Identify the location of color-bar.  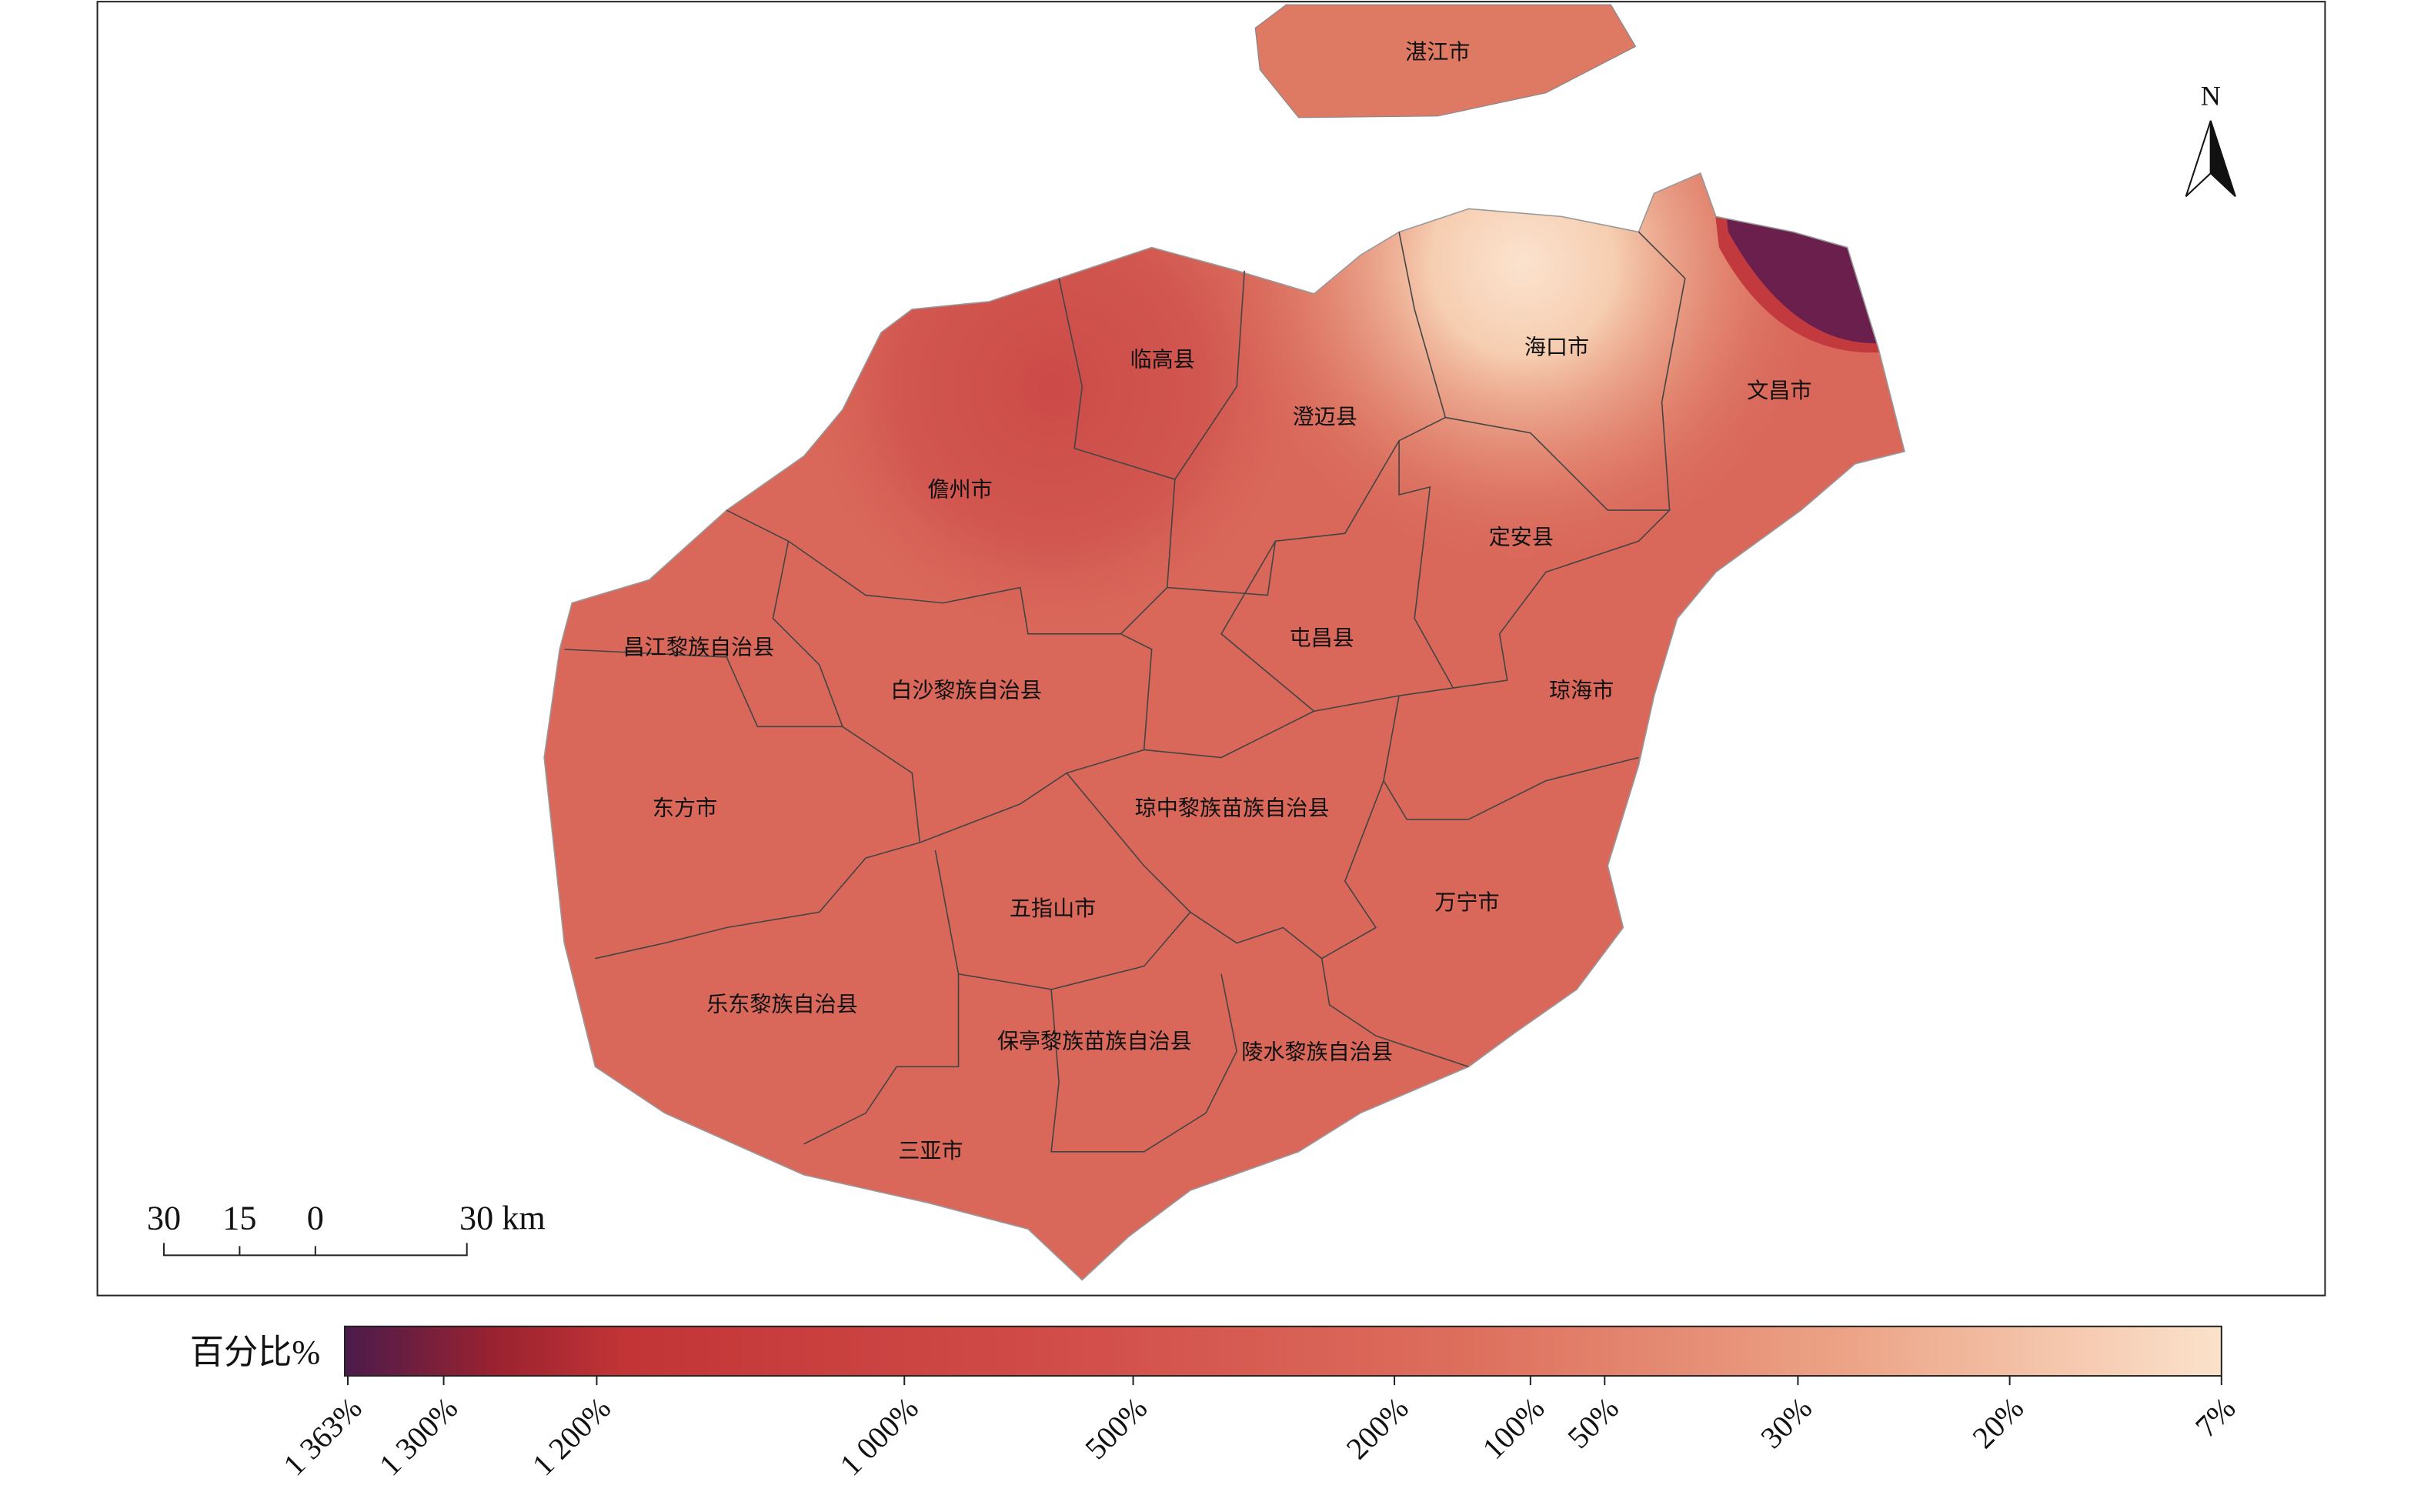
(1282, 1351).